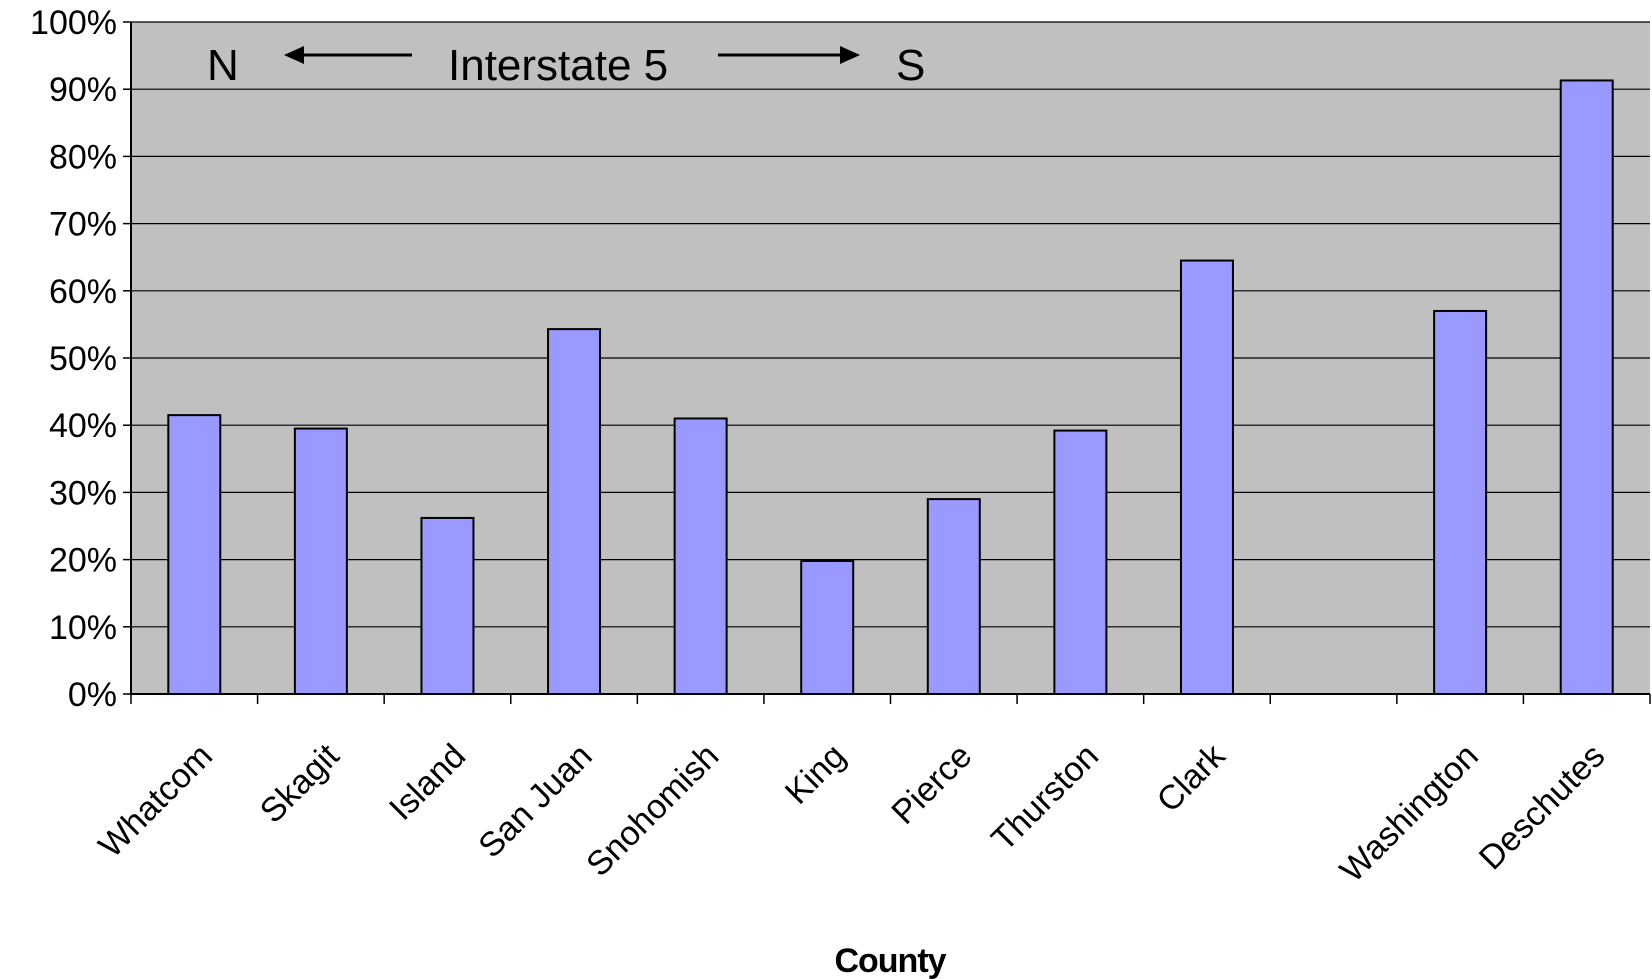 The image size is (1652, 979). What do you see at coordinates (83, 225) in the screenshot?
I see `y-tick-label: 70%` at bounding box center [83, 225].